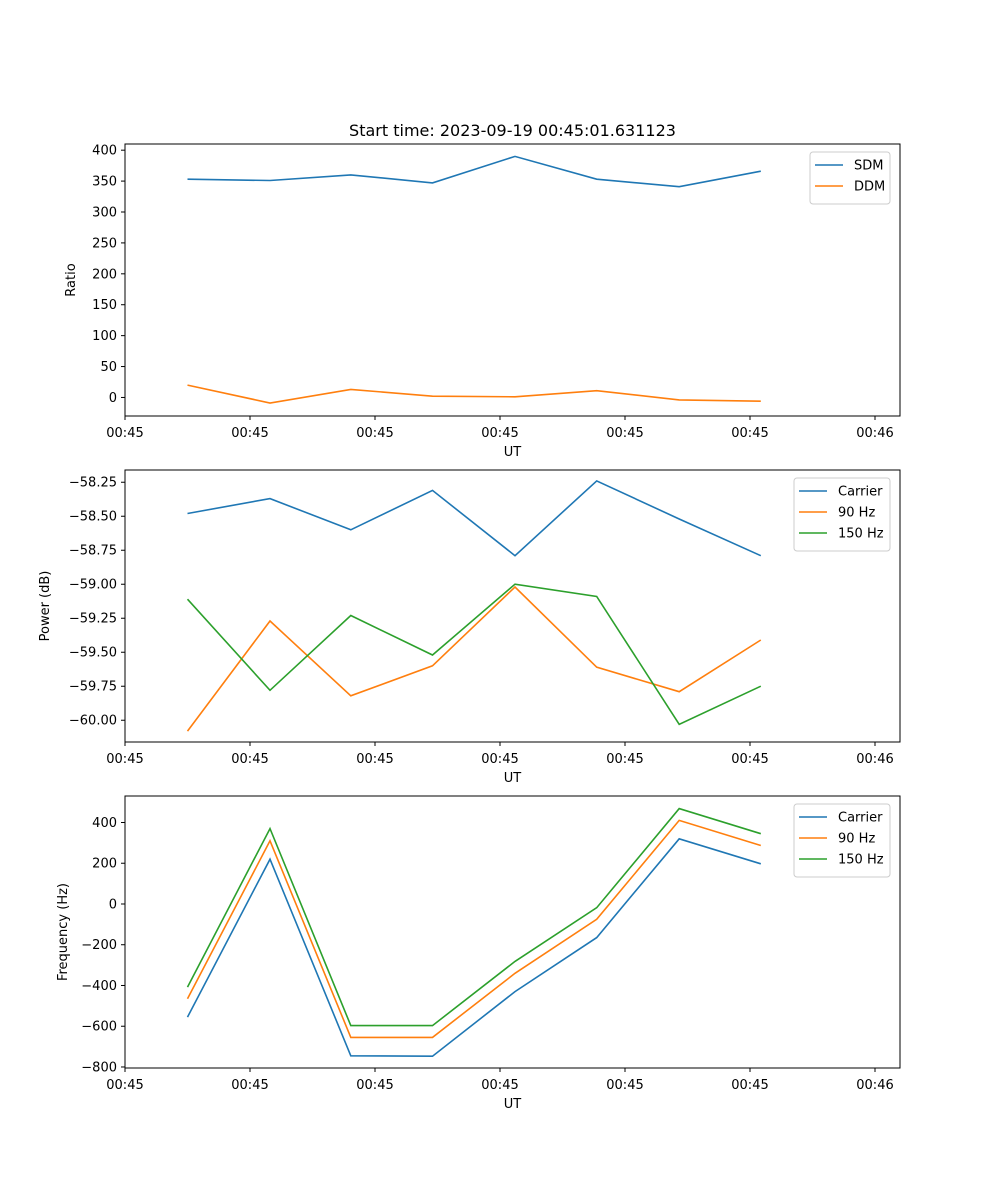 This screenshot has height=1200, width=1000. I want to click on y-tick-label: 100, so click(104, 336).